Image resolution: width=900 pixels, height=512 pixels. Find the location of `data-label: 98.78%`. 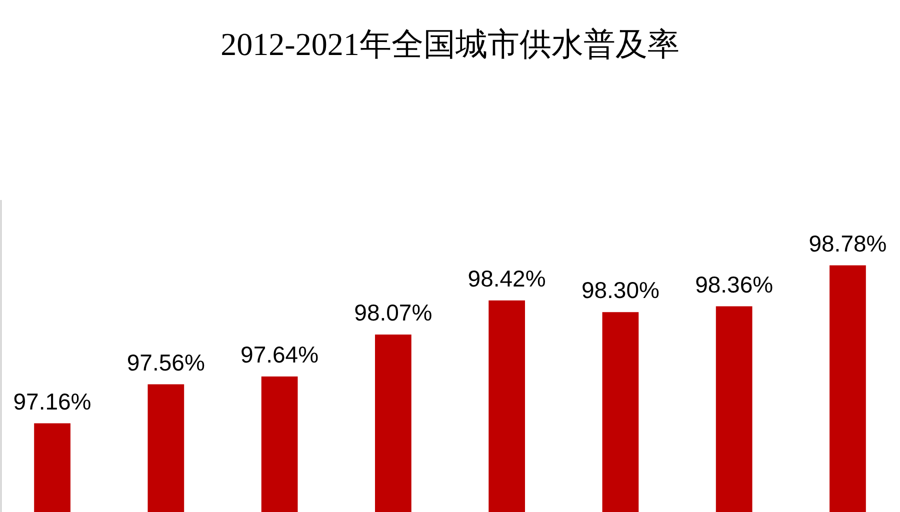

data-label: 98.78% is located at coordinates (847, 243).